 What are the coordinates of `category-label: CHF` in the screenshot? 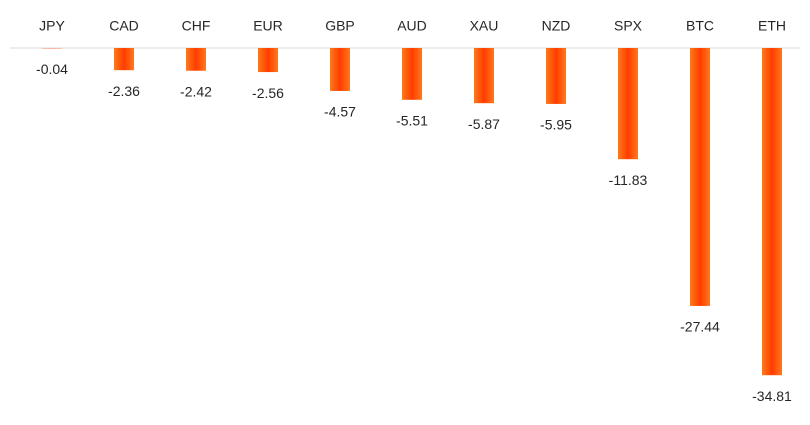 It's located at (196, 26).